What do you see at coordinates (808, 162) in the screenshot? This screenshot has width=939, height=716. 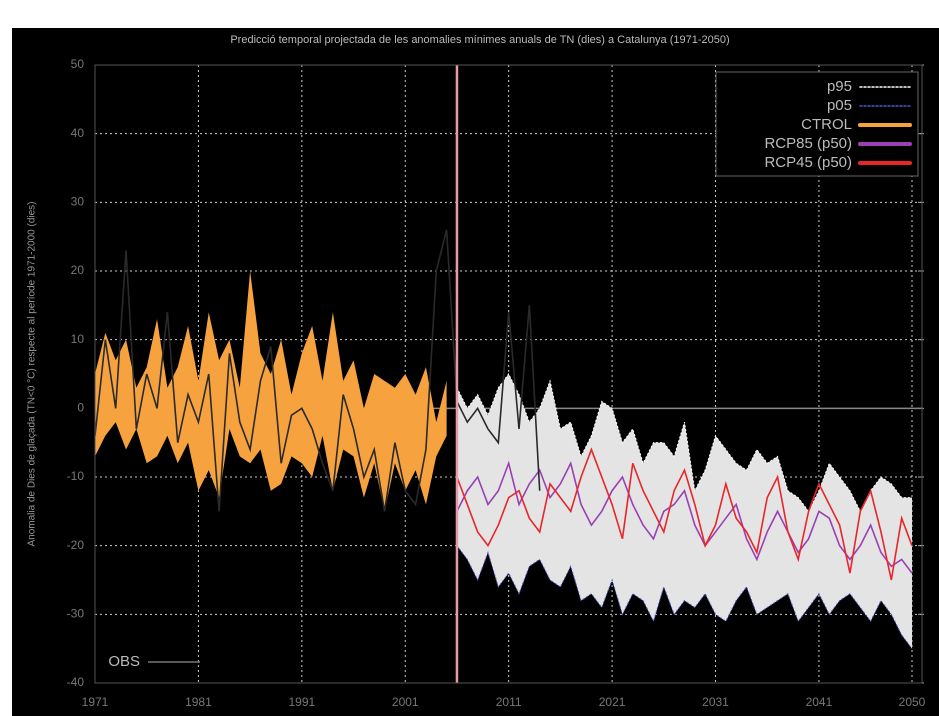 I see `legend-label: RCP45 (p50)` at bounding box center [808, 162].